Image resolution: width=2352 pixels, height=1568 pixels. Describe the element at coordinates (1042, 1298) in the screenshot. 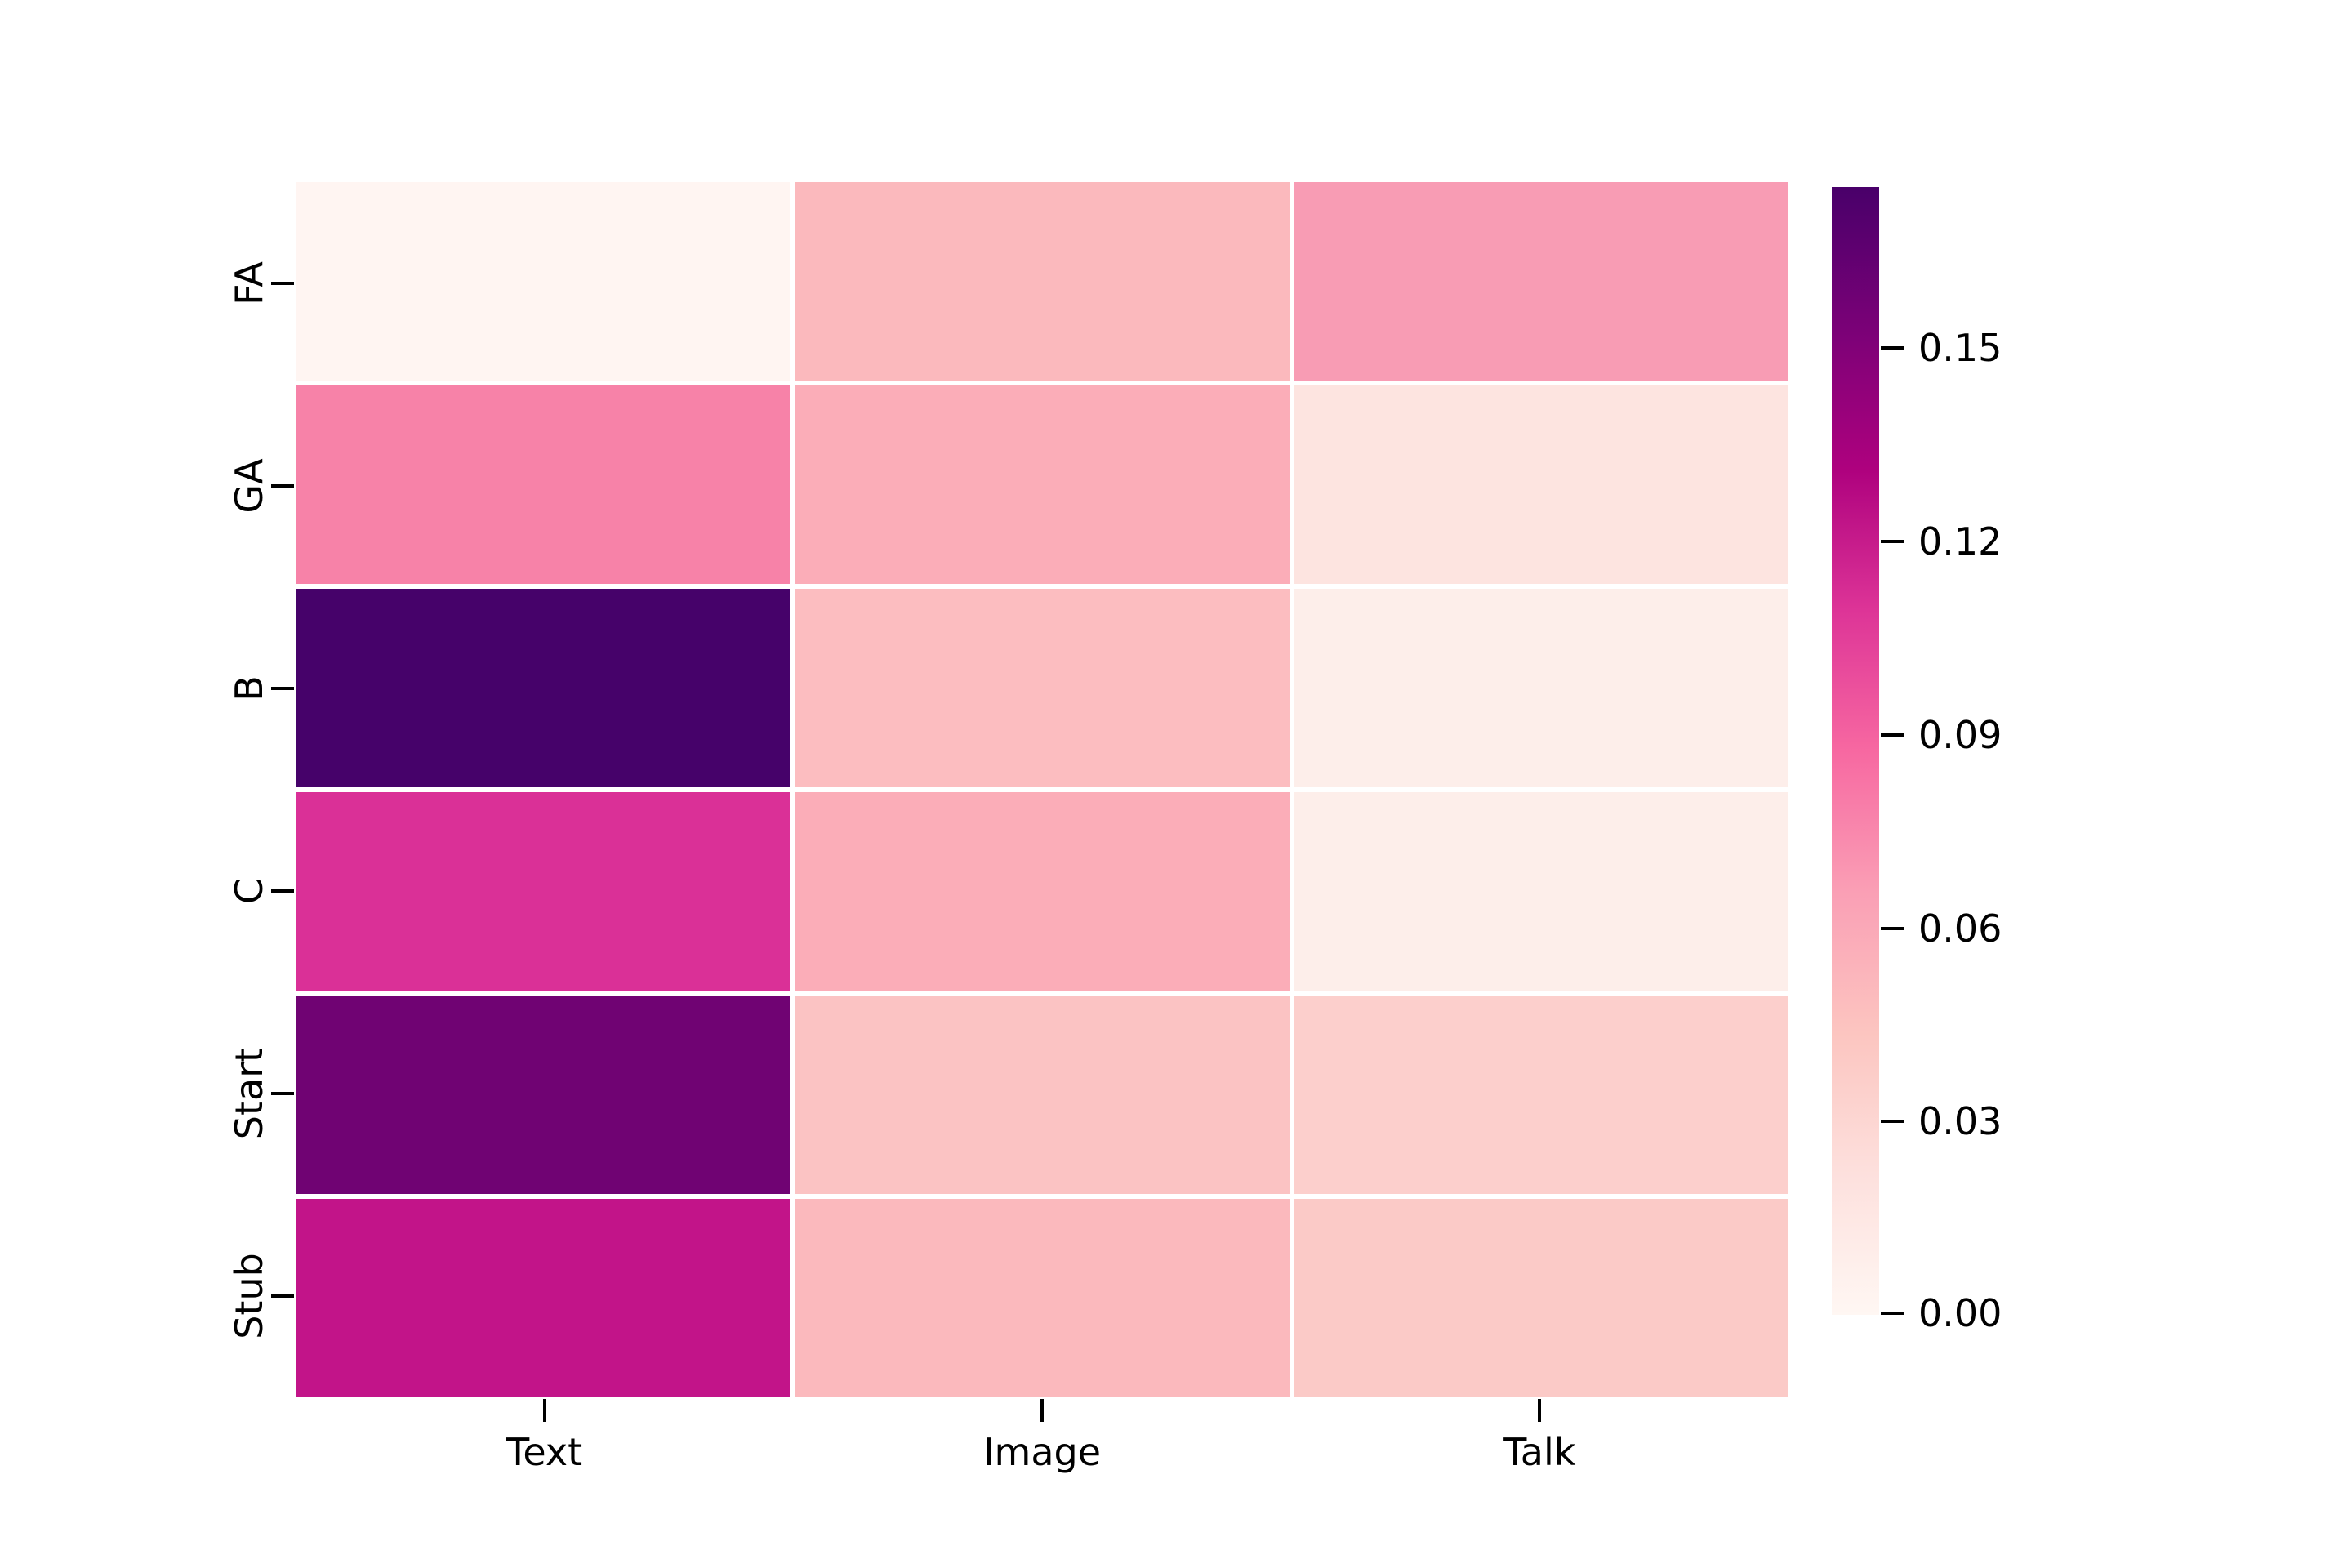

I see `heatmap-cell-Stub-Image` at that location.